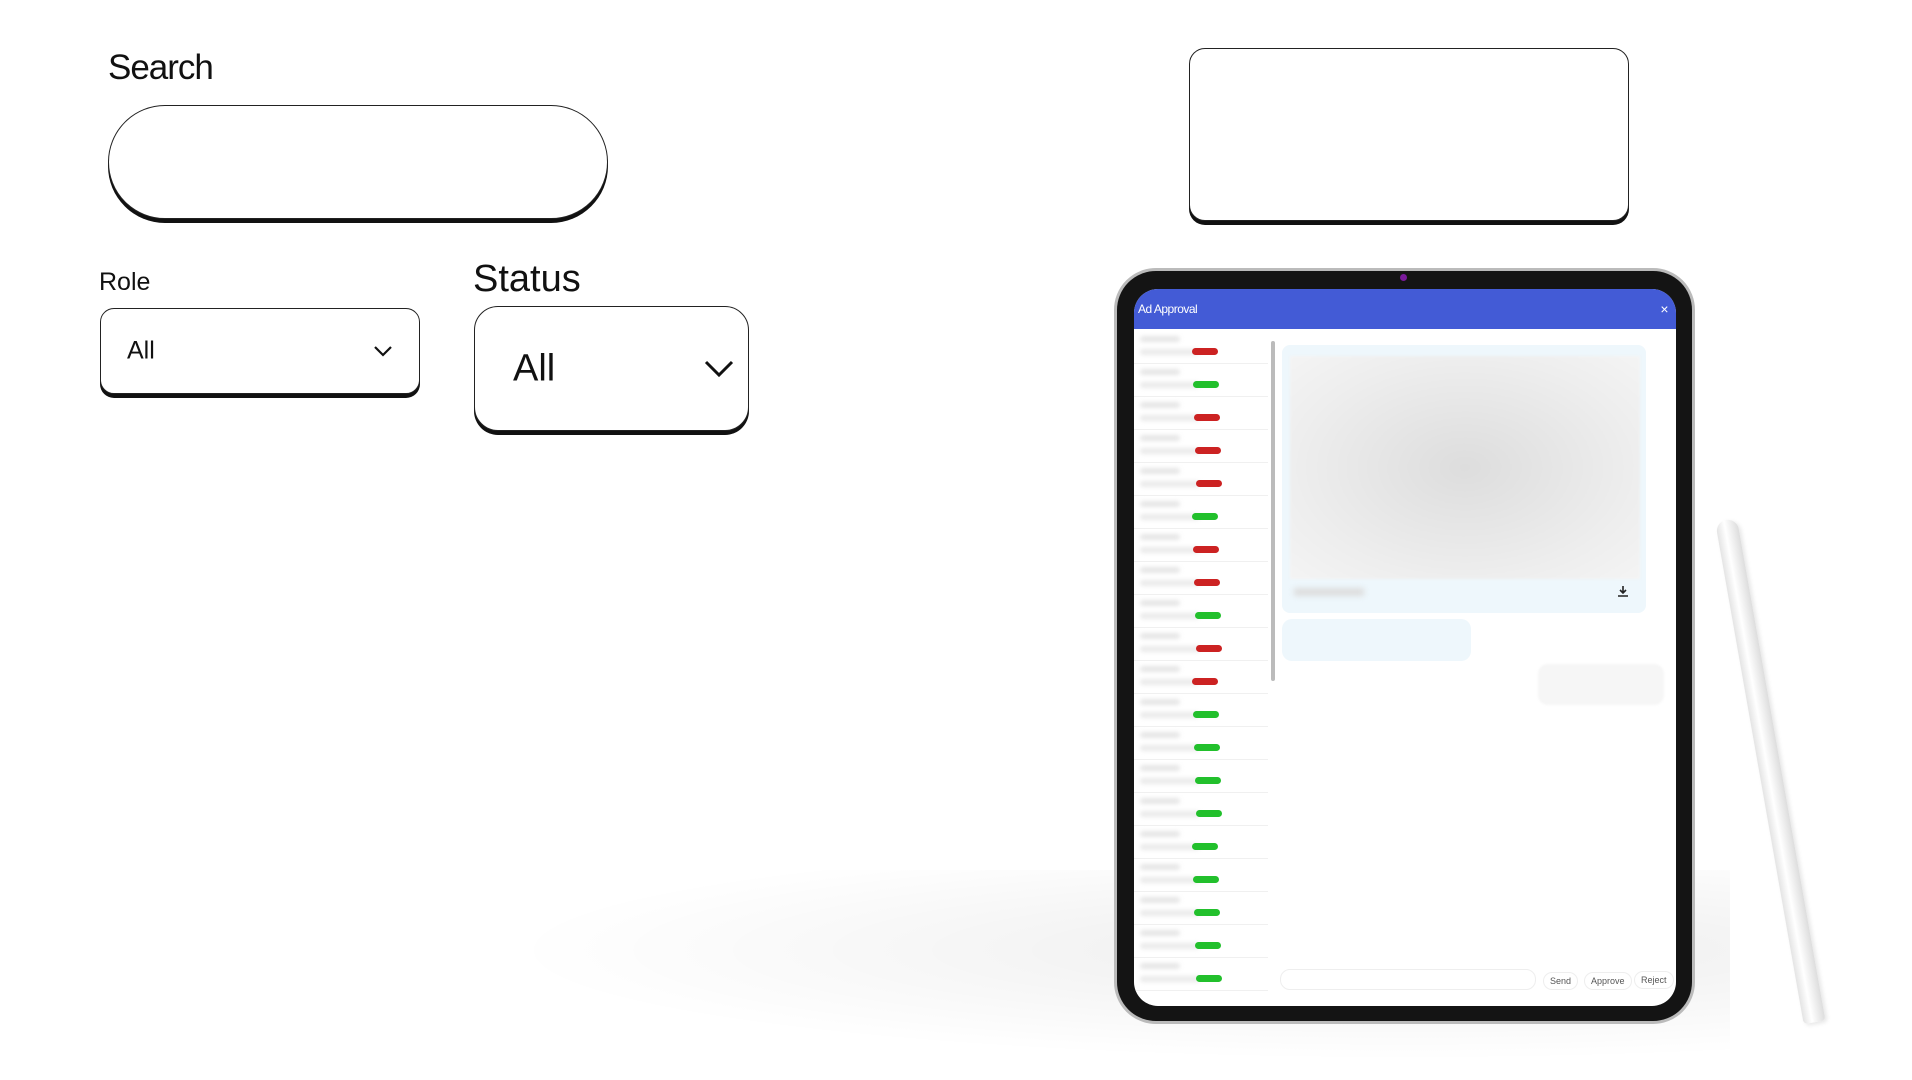  Describe the element at coordinates (358, 162) in the screenshot. I see `search-input` at that location.